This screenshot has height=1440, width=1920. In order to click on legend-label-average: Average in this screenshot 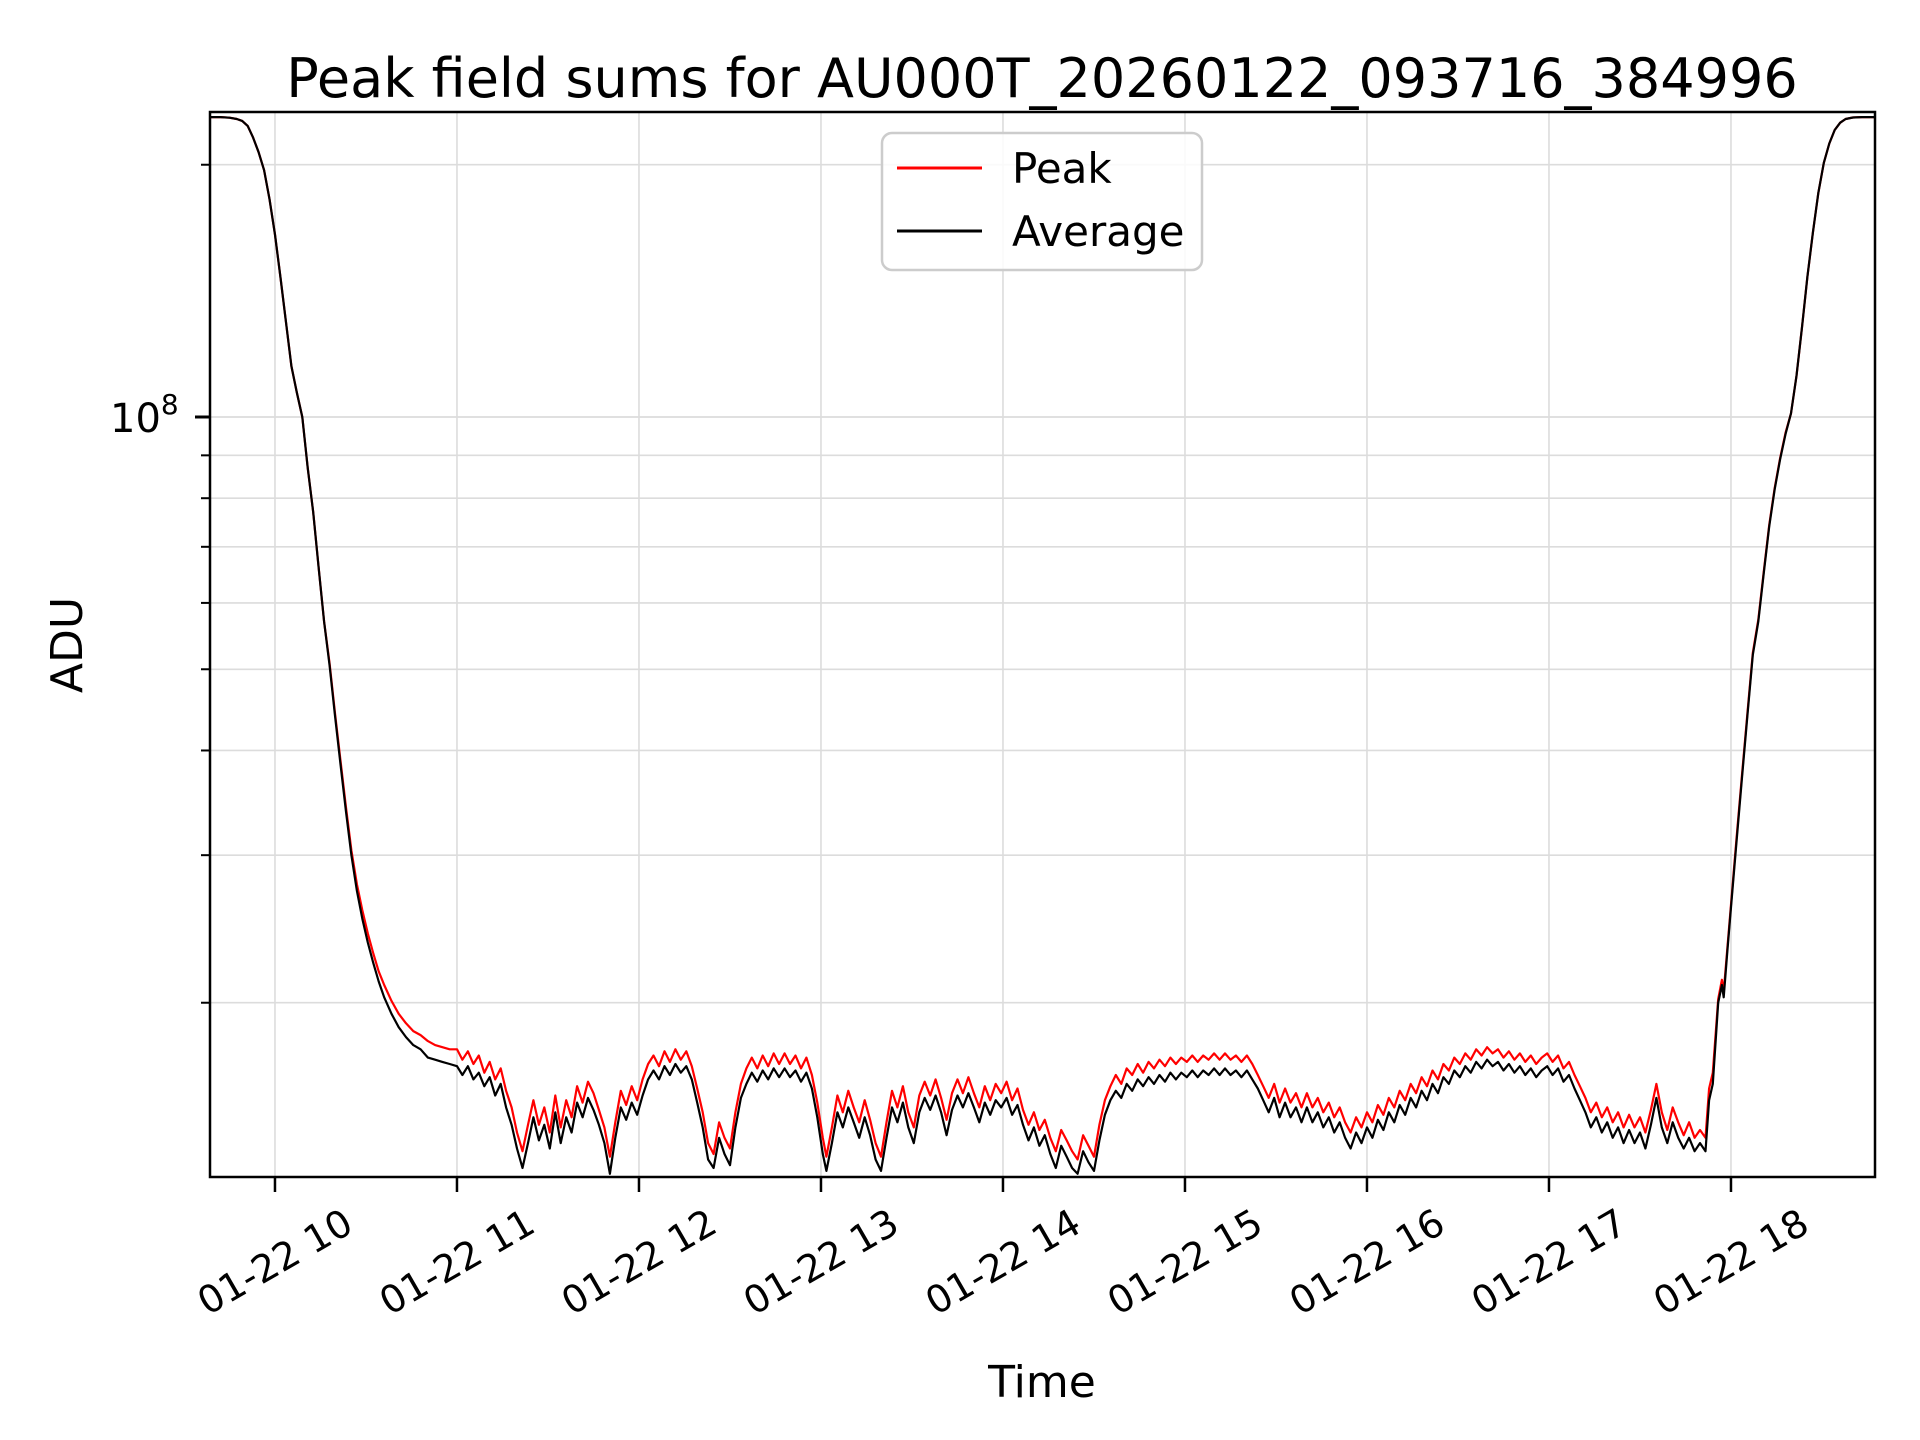, I will do `click(1098, 231)`.